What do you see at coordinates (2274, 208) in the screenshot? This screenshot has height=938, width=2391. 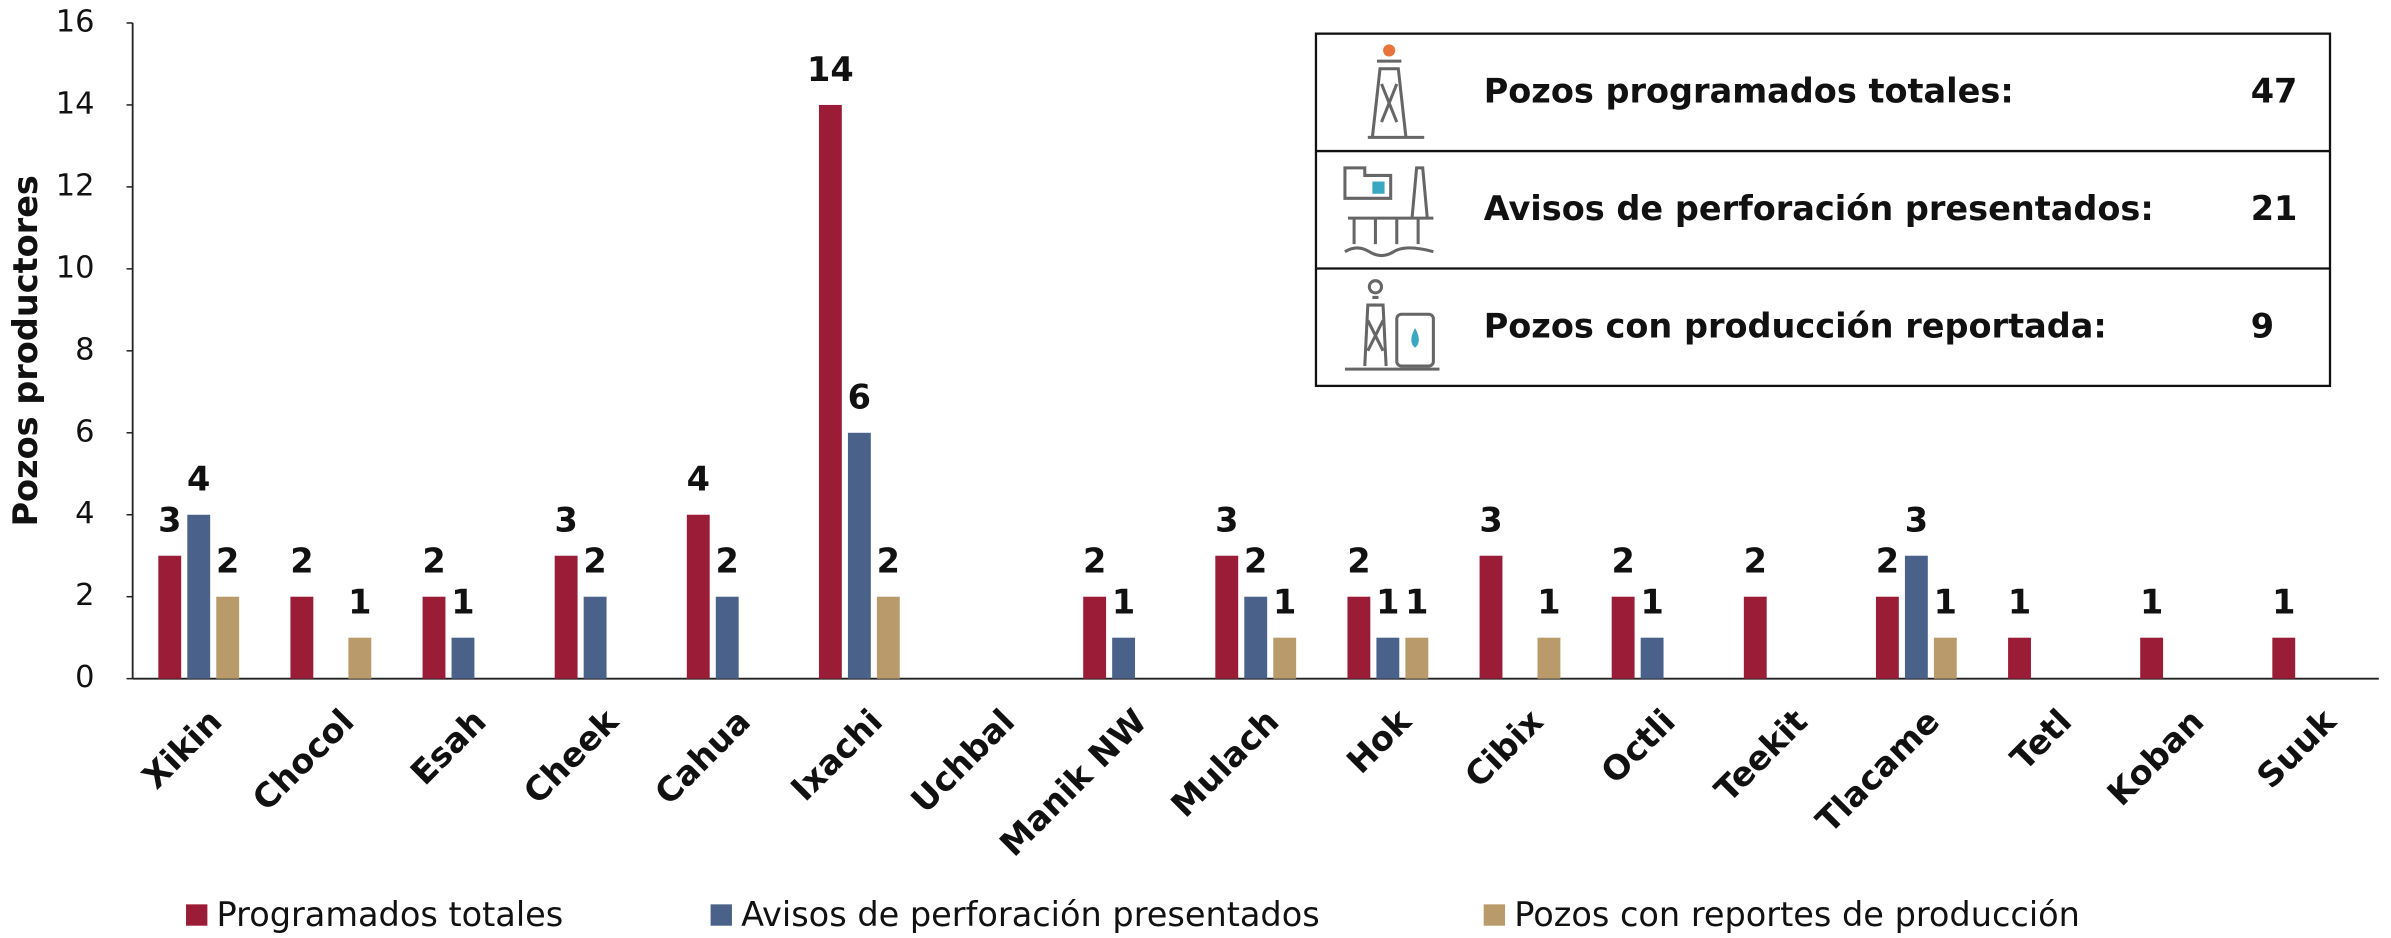 I see `summary-value: 21` at bounding box center [2274, 208].